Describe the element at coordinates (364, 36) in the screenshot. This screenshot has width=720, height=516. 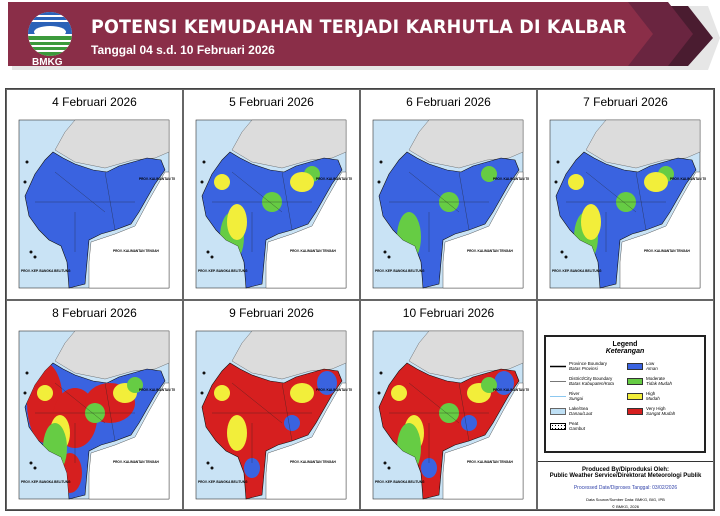
I see `banner-shape` at that location.